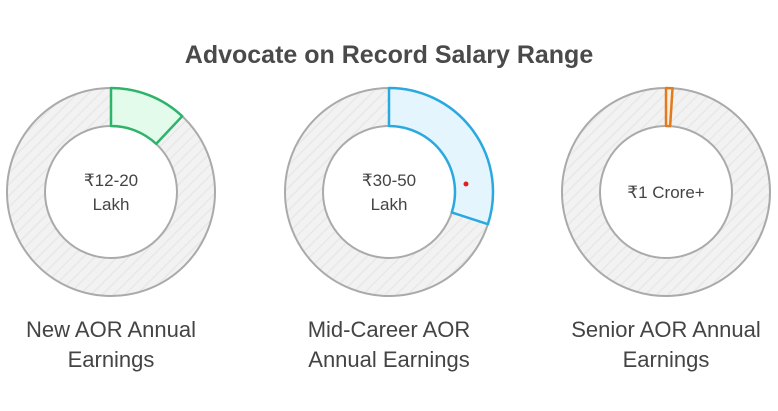  What do you see at coordinates (389, 180) in the screenshot?
I see `center-value: ₹30-50` at bounding box center [389, 180].